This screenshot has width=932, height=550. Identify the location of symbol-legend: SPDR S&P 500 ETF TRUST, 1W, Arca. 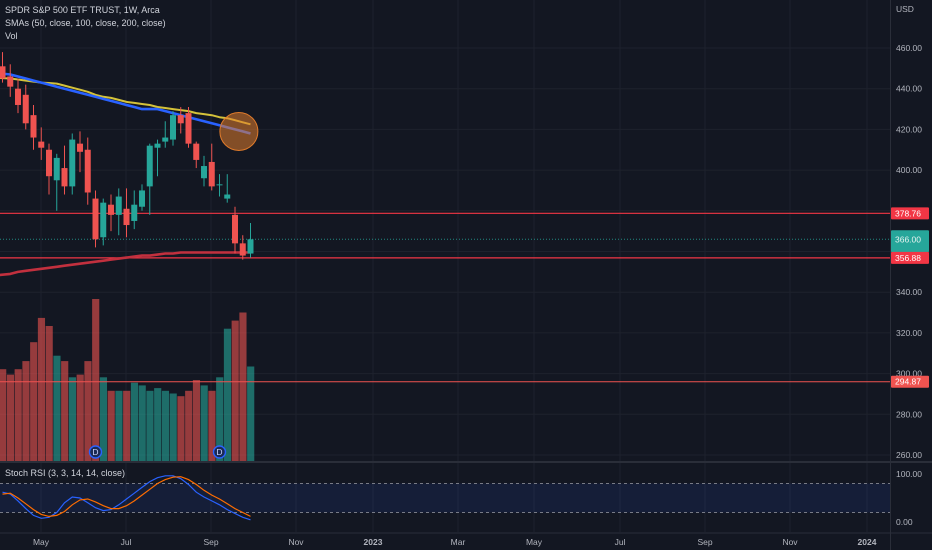
(82, 10).